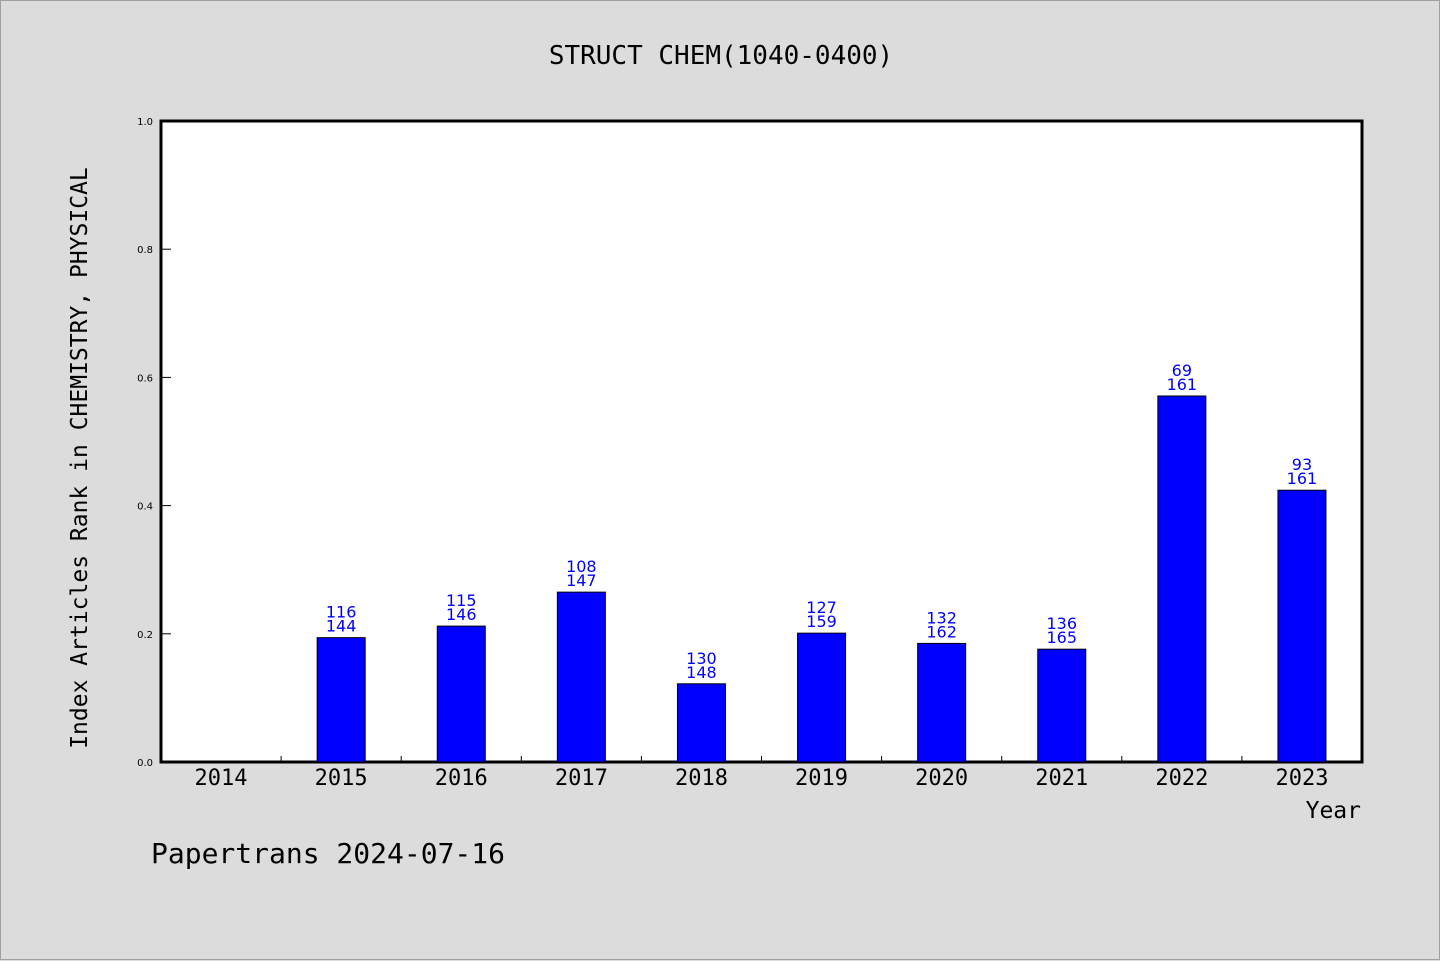 Image resolution: width=1440 pixels, height=961 pixels. Describe the element at coordinates (821, 778) in the screenshot. I see `x-tick-label: 2019` at that location.